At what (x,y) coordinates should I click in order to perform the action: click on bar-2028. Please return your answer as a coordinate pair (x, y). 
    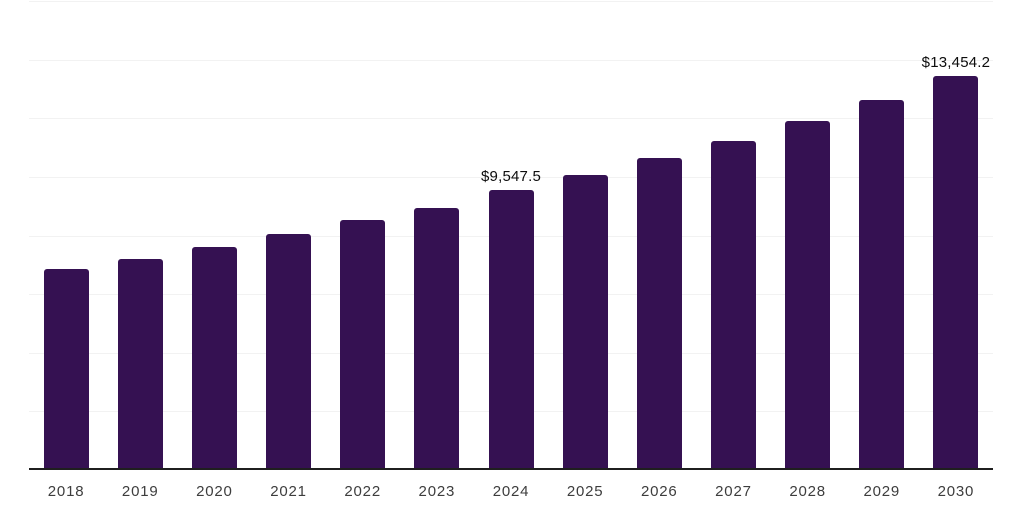
    Looking at the image, I should click on (808, 295).